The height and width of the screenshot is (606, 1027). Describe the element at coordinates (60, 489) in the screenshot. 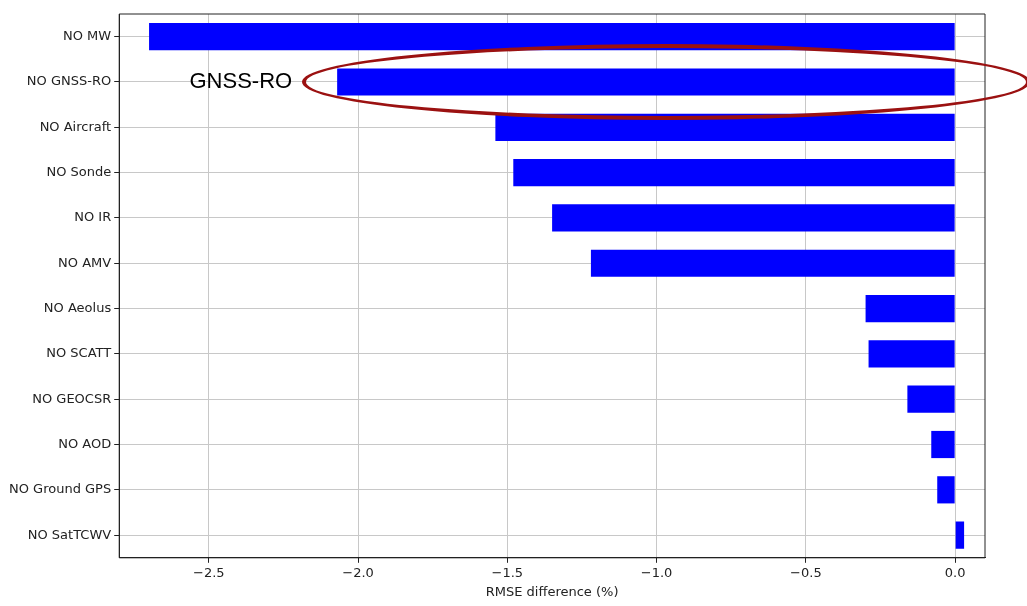

I see `y-tick-label: NO Ground GPS` at that location.